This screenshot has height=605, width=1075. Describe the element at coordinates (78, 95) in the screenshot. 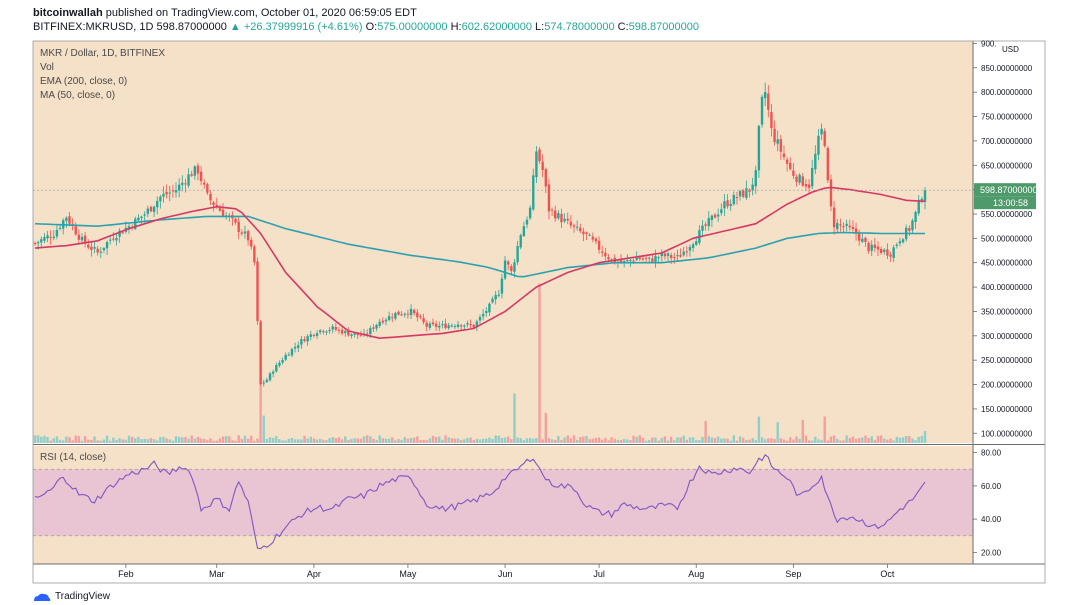

I see `legend-ma: MA (50, close, 0)` at that location.